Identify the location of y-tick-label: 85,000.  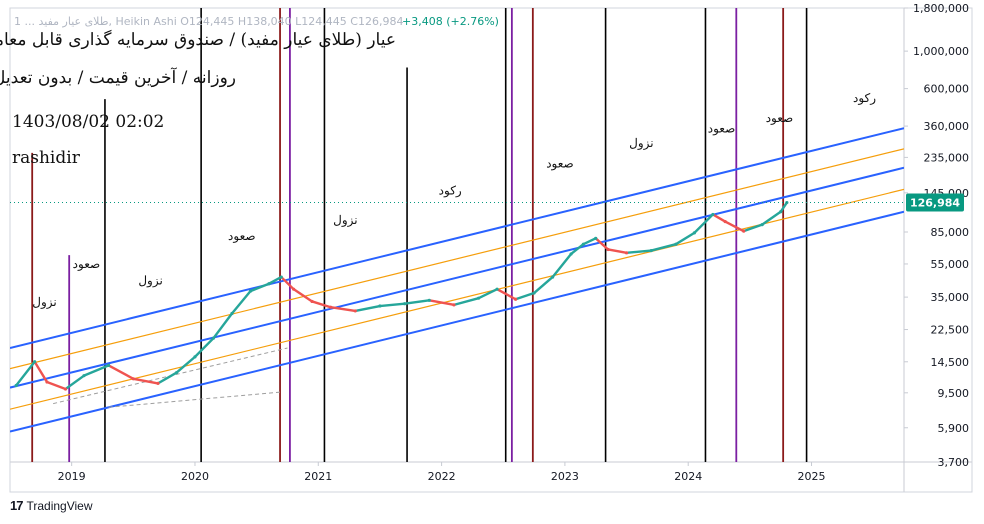
(950, 232).